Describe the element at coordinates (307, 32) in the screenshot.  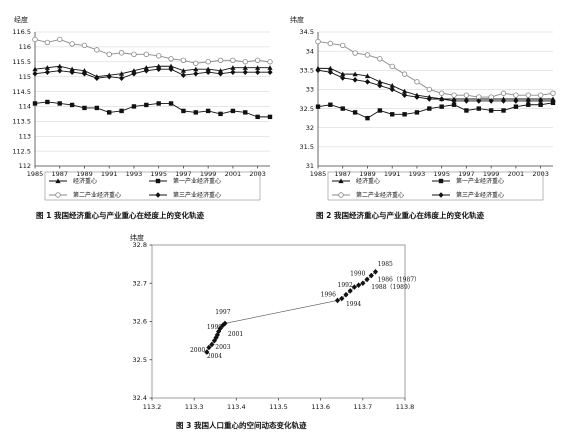
I see `y-tick-label: 34.5` at that location.